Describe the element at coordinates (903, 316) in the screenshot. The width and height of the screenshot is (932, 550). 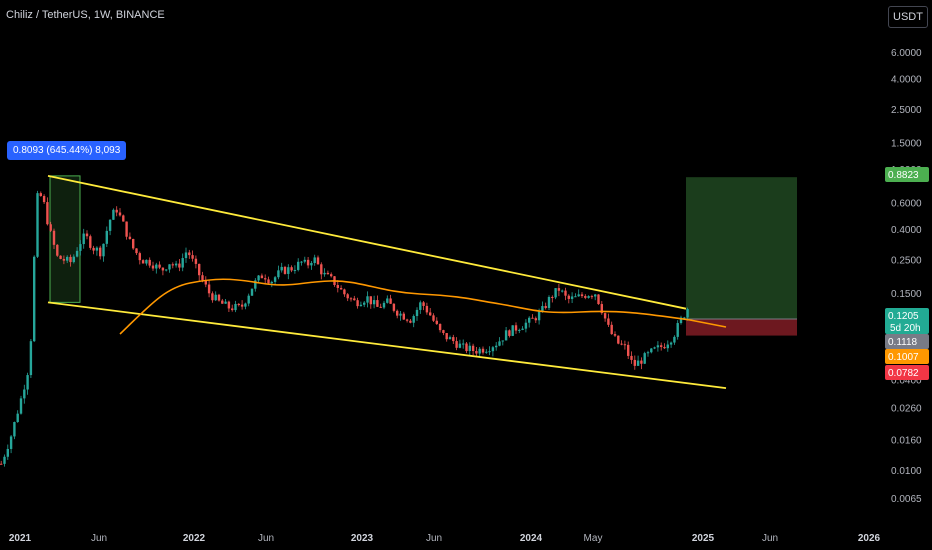
I see `price-label-value: 0.1205` at that location.